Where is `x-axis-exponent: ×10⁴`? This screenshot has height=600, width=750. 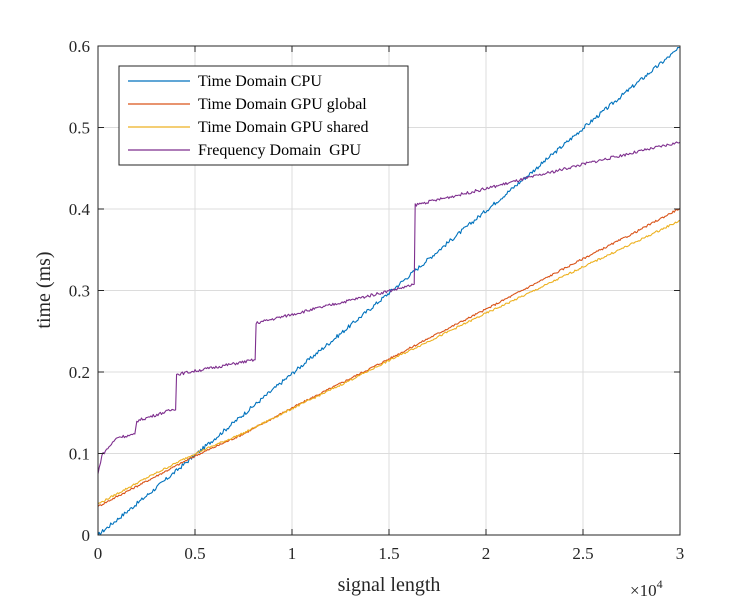 x-axis-exponent: ×10⁴ is located at coordinates (646, 588).